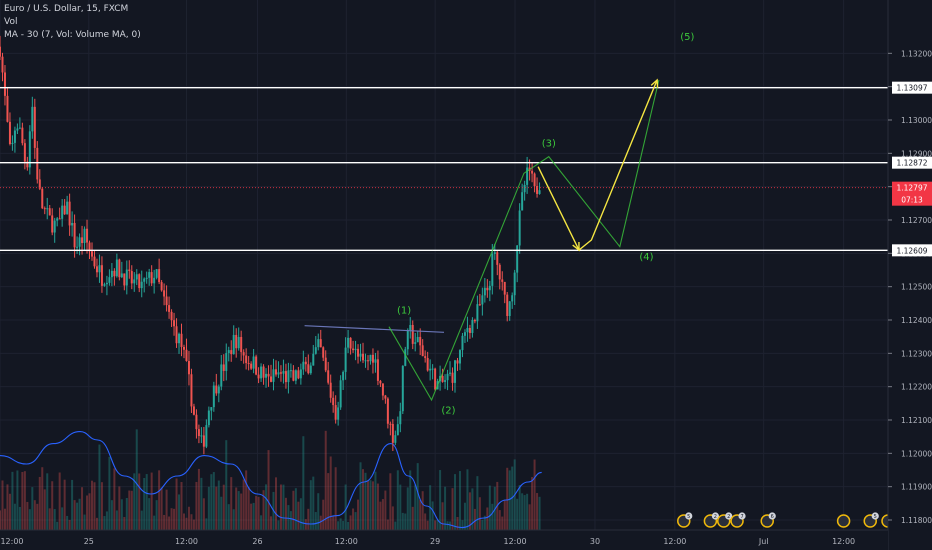 The image size is (932, 550). Describe the element at coordinates (11, 22) in the screenshot. I see `legend-vol: Vol` at that location.